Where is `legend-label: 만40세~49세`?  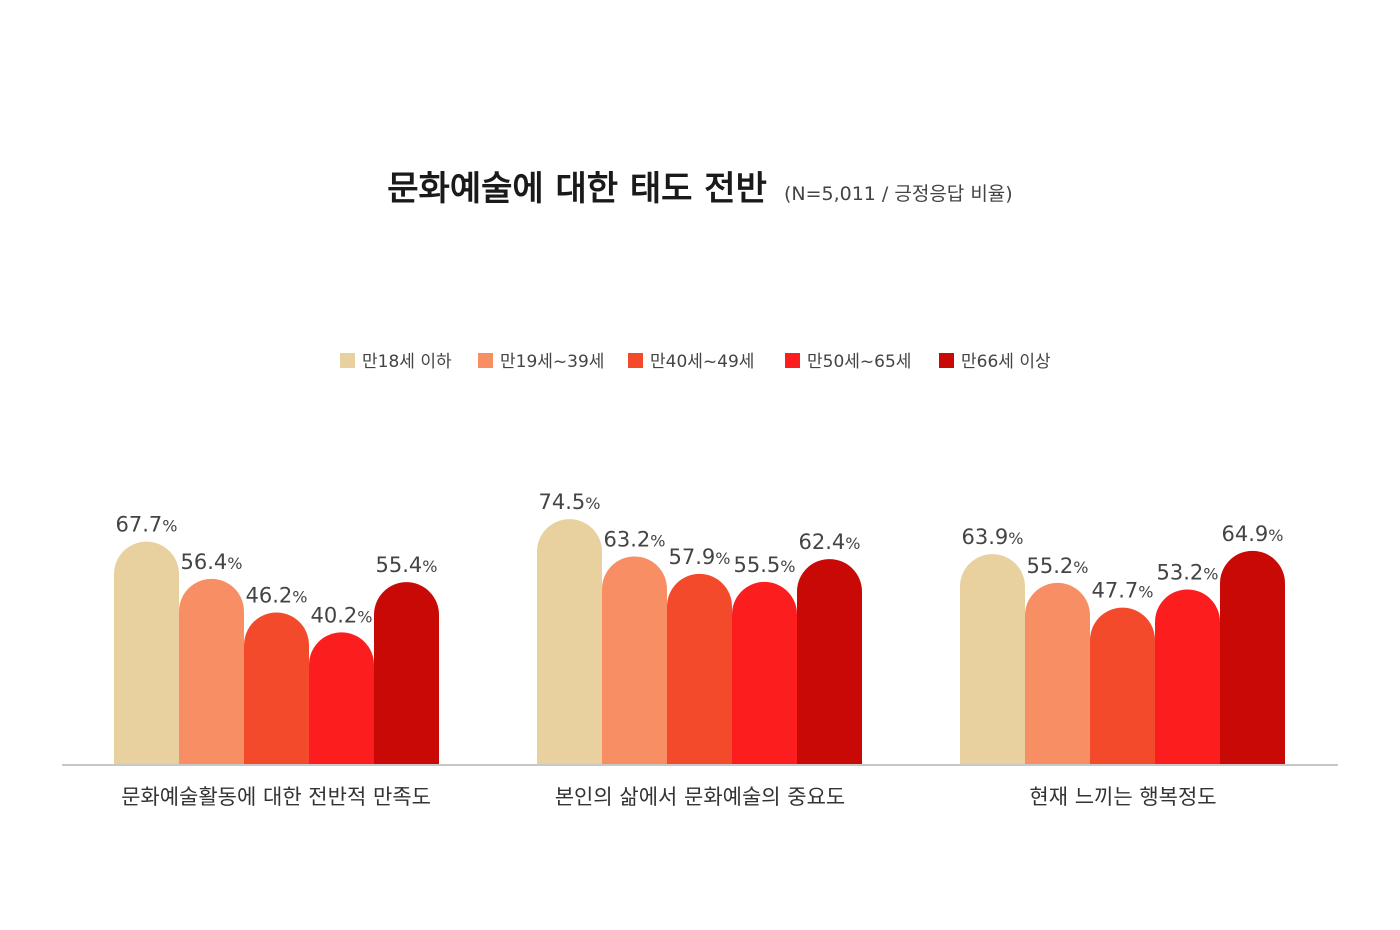 legend-label: 만40세~49세 is located at coordinates (702, 362).